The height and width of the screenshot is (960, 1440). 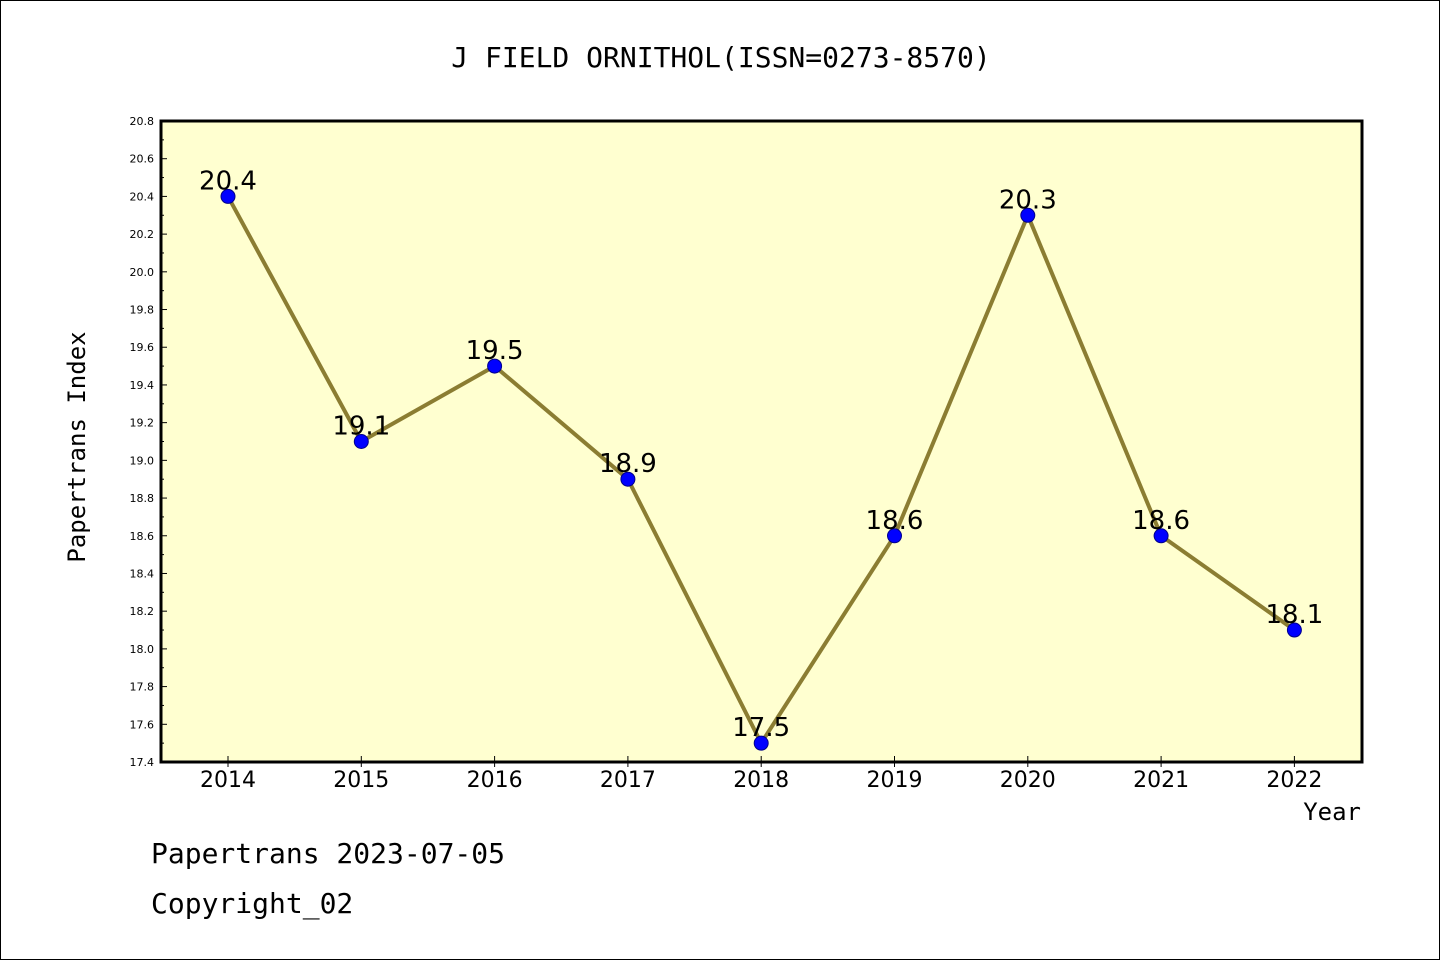 I want to click on x-tick-label: 2020, so click(x=1028, y=780).